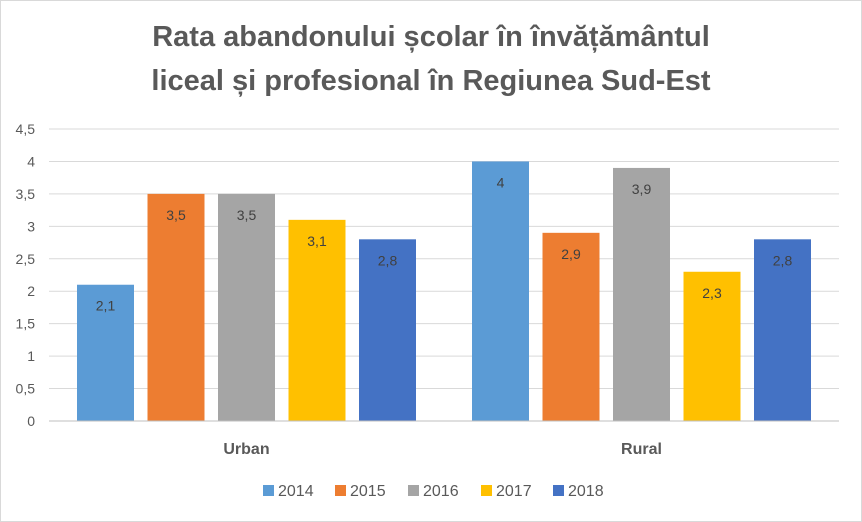  I want to click on data-label: 3,9, so click(642, 189).